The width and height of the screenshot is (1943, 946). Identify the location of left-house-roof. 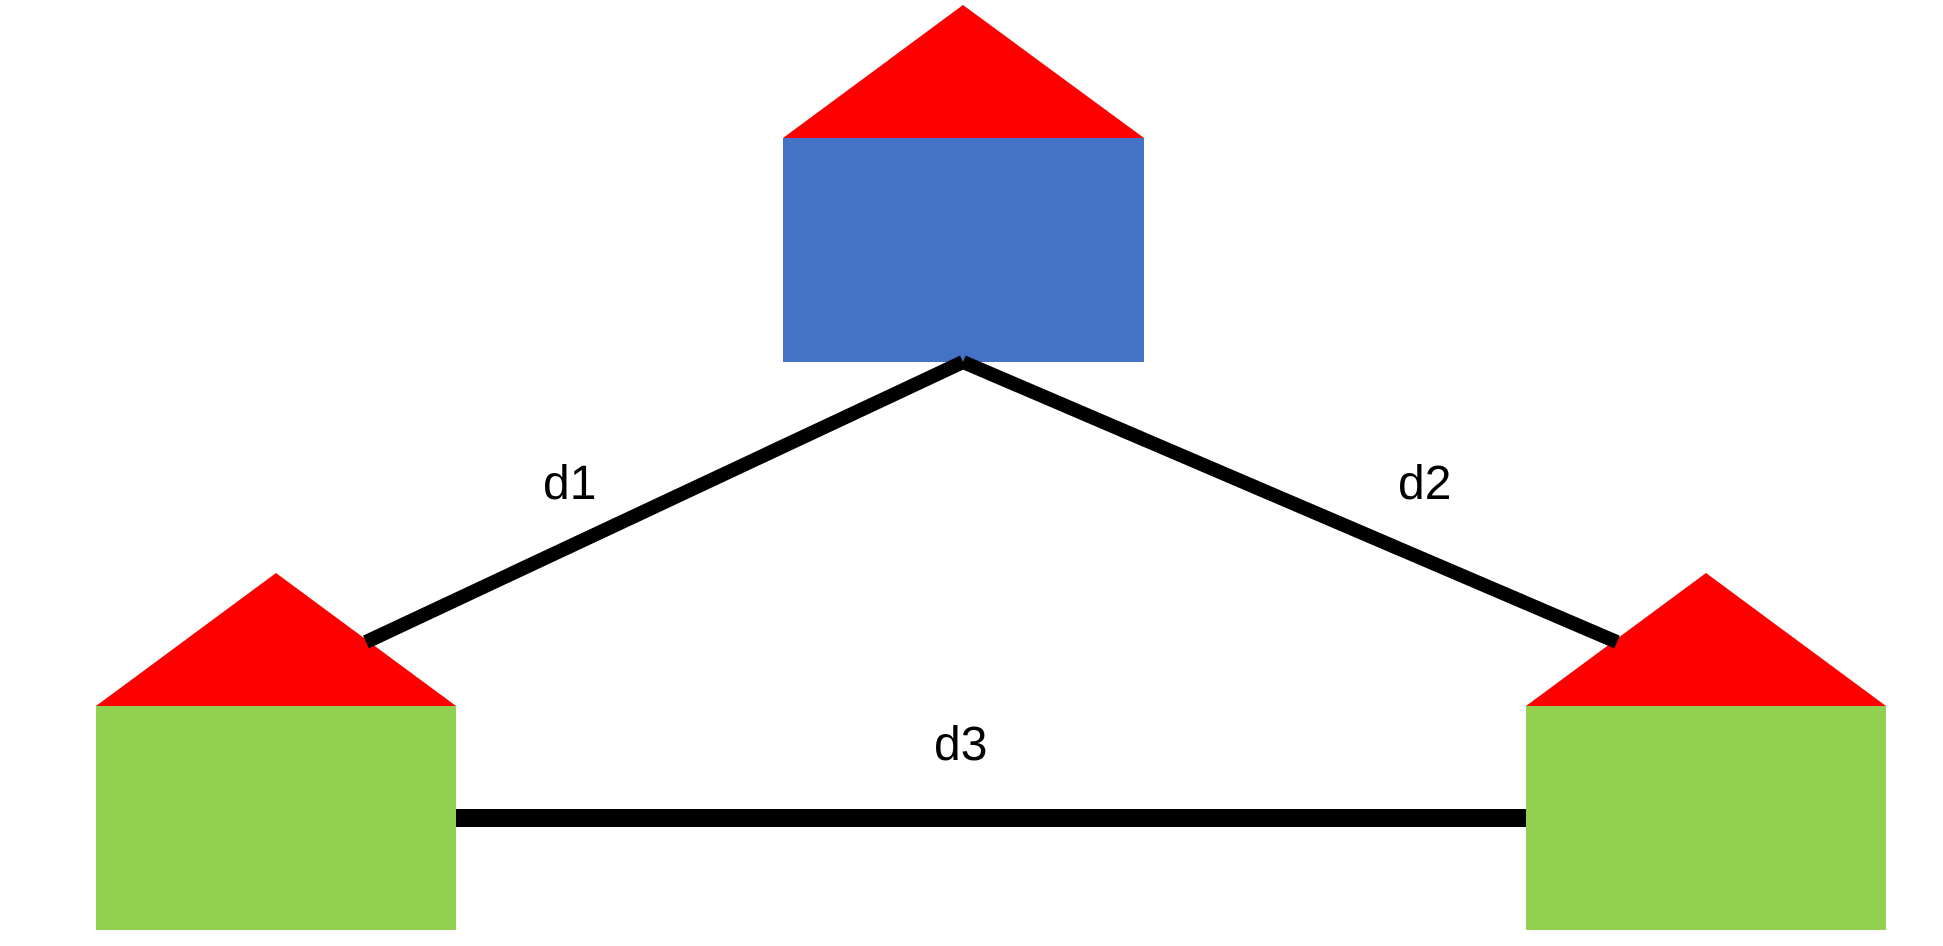
(276, 639).